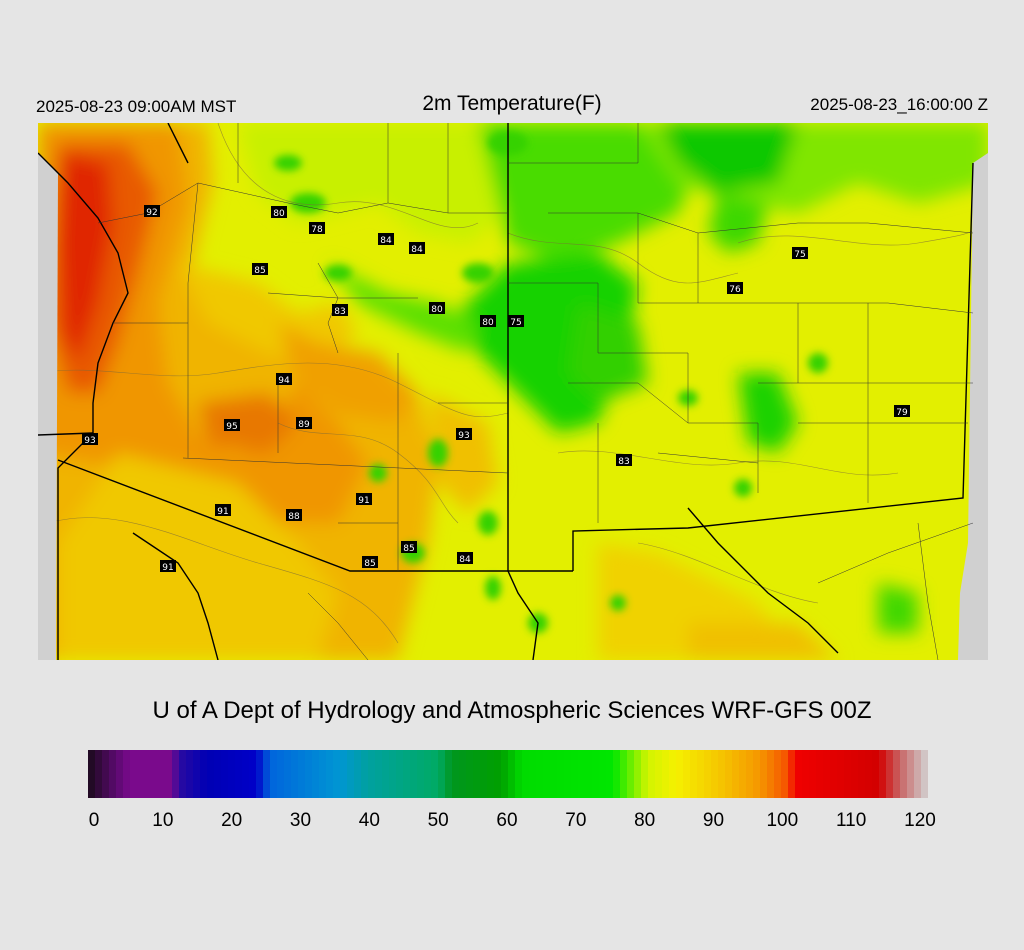  What do you see at coordinates (782, 820) in the screenshot?
I see `colorbar-tick-label: 100` at bounding box center [782, 820].